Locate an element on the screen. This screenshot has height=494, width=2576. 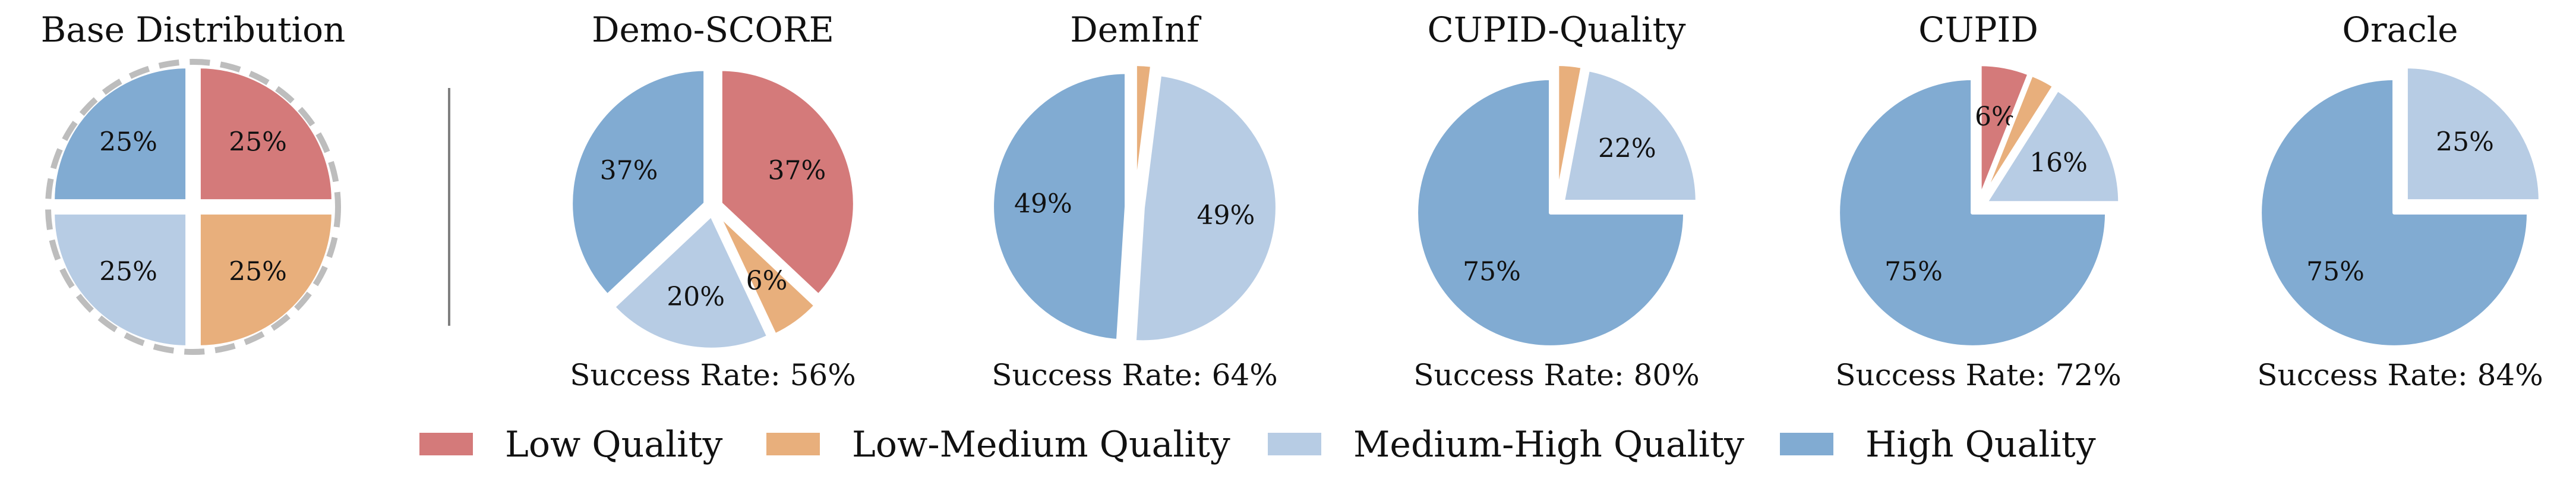
legend-item-medium-high-quality: Medium-High Quality is located at coordinates (1506, 445).